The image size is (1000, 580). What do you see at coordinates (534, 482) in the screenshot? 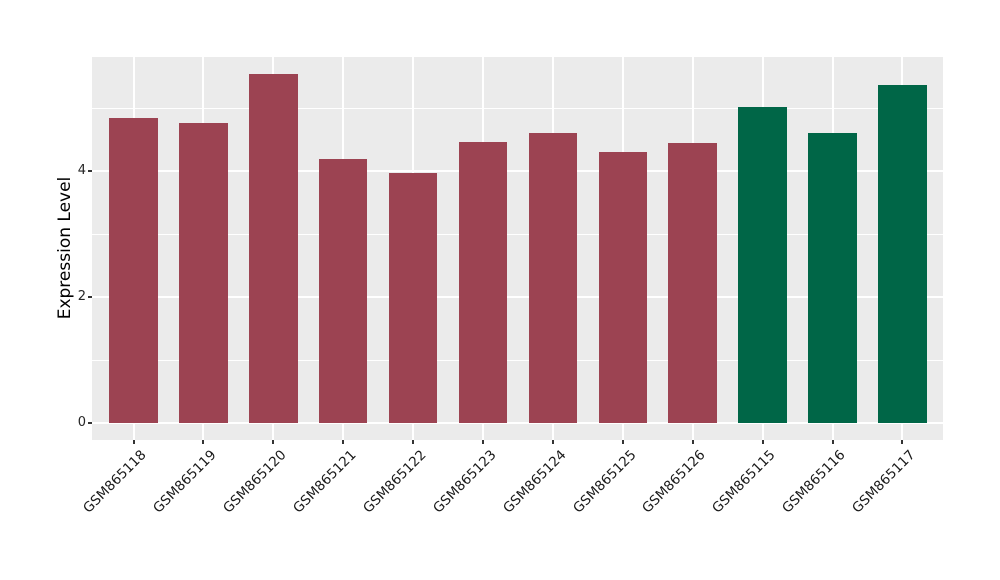
I see `x-tick-label: GSM865124` at bounding box center [534, 482].